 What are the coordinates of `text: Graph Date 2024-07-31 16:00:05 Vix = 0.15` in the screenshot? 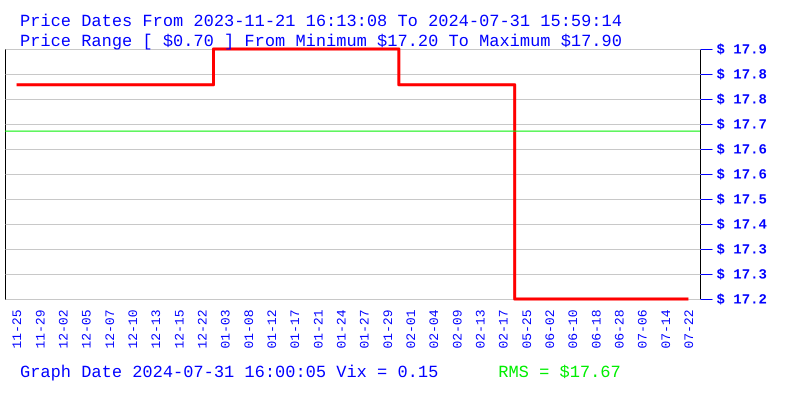 It's located at (229, 373).